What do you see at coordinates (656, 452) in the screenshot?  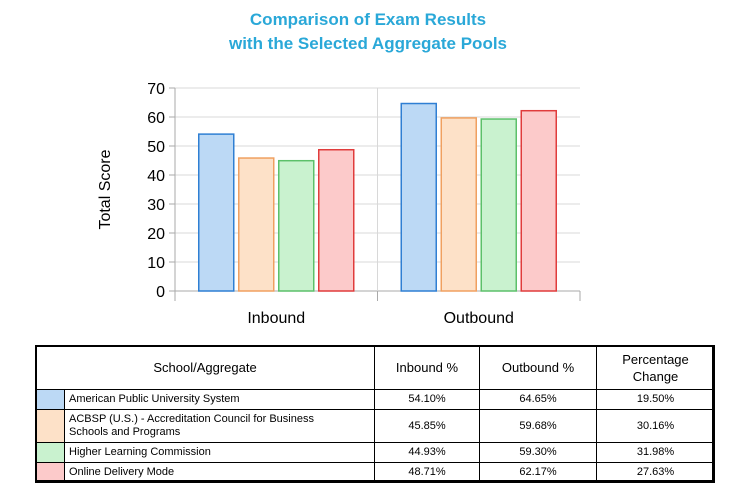 I see `row-change: 31.98%` at bounding box center [656, 452].